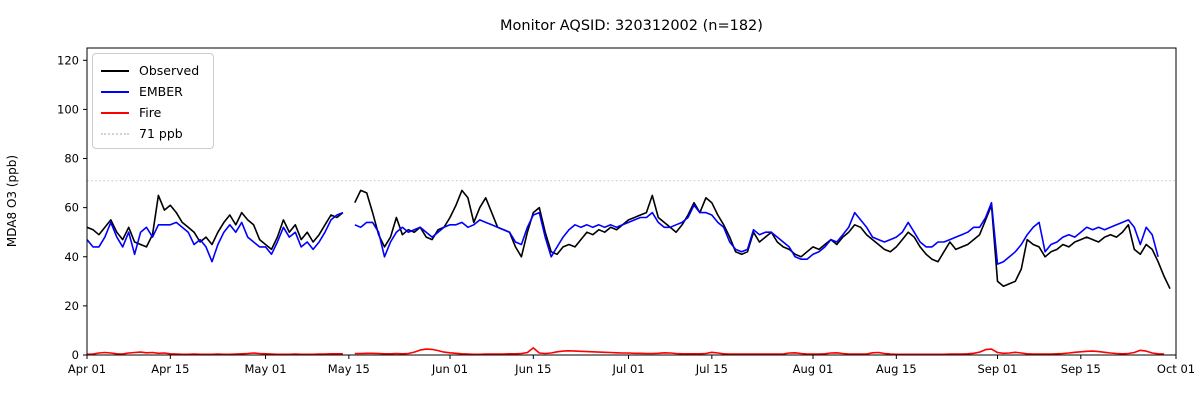 Image resolution: width=1200 pixels, height=400 pixels. I want to click on x-tick-label: Sep 15, so click(1081, 369).